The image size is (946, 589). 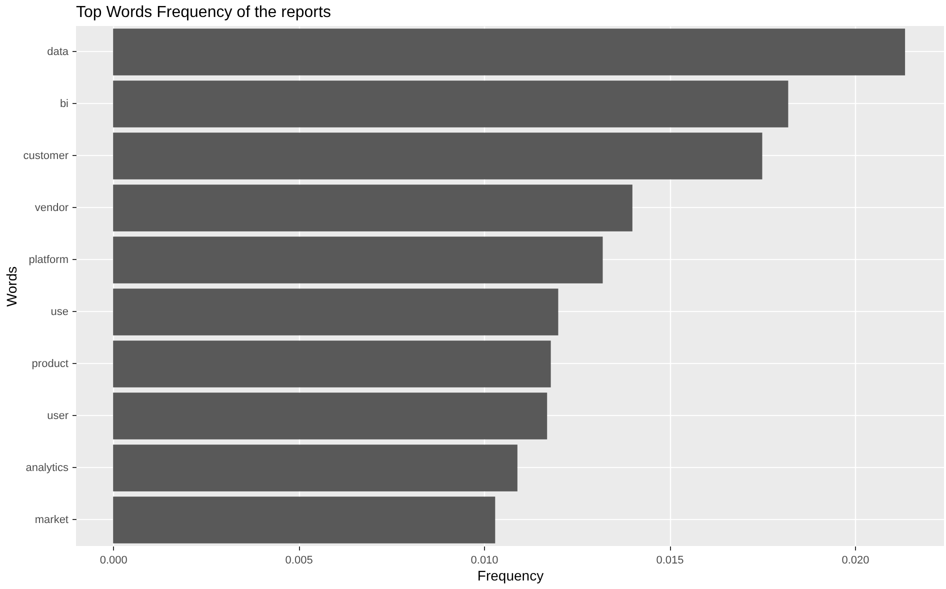 What do you see at coordinates (50, 364) in the screenshot?
I see `y-tick-label: product` at bounding box center [50, 364].